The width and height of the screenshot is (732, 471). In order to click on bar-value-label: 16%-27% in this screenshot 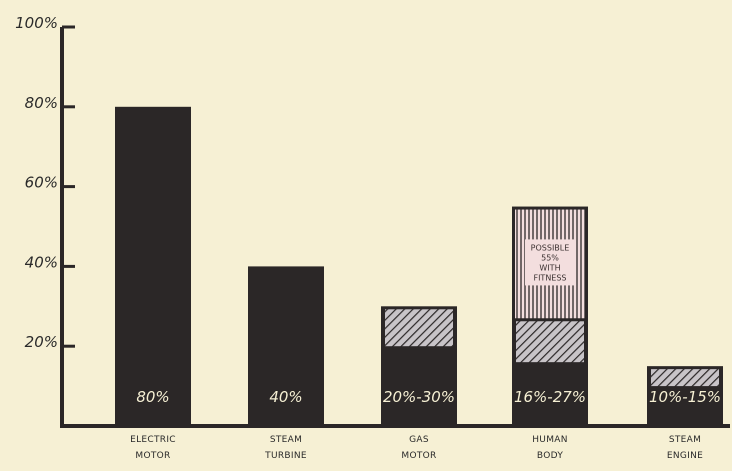, I will do `click(550, 397)`.